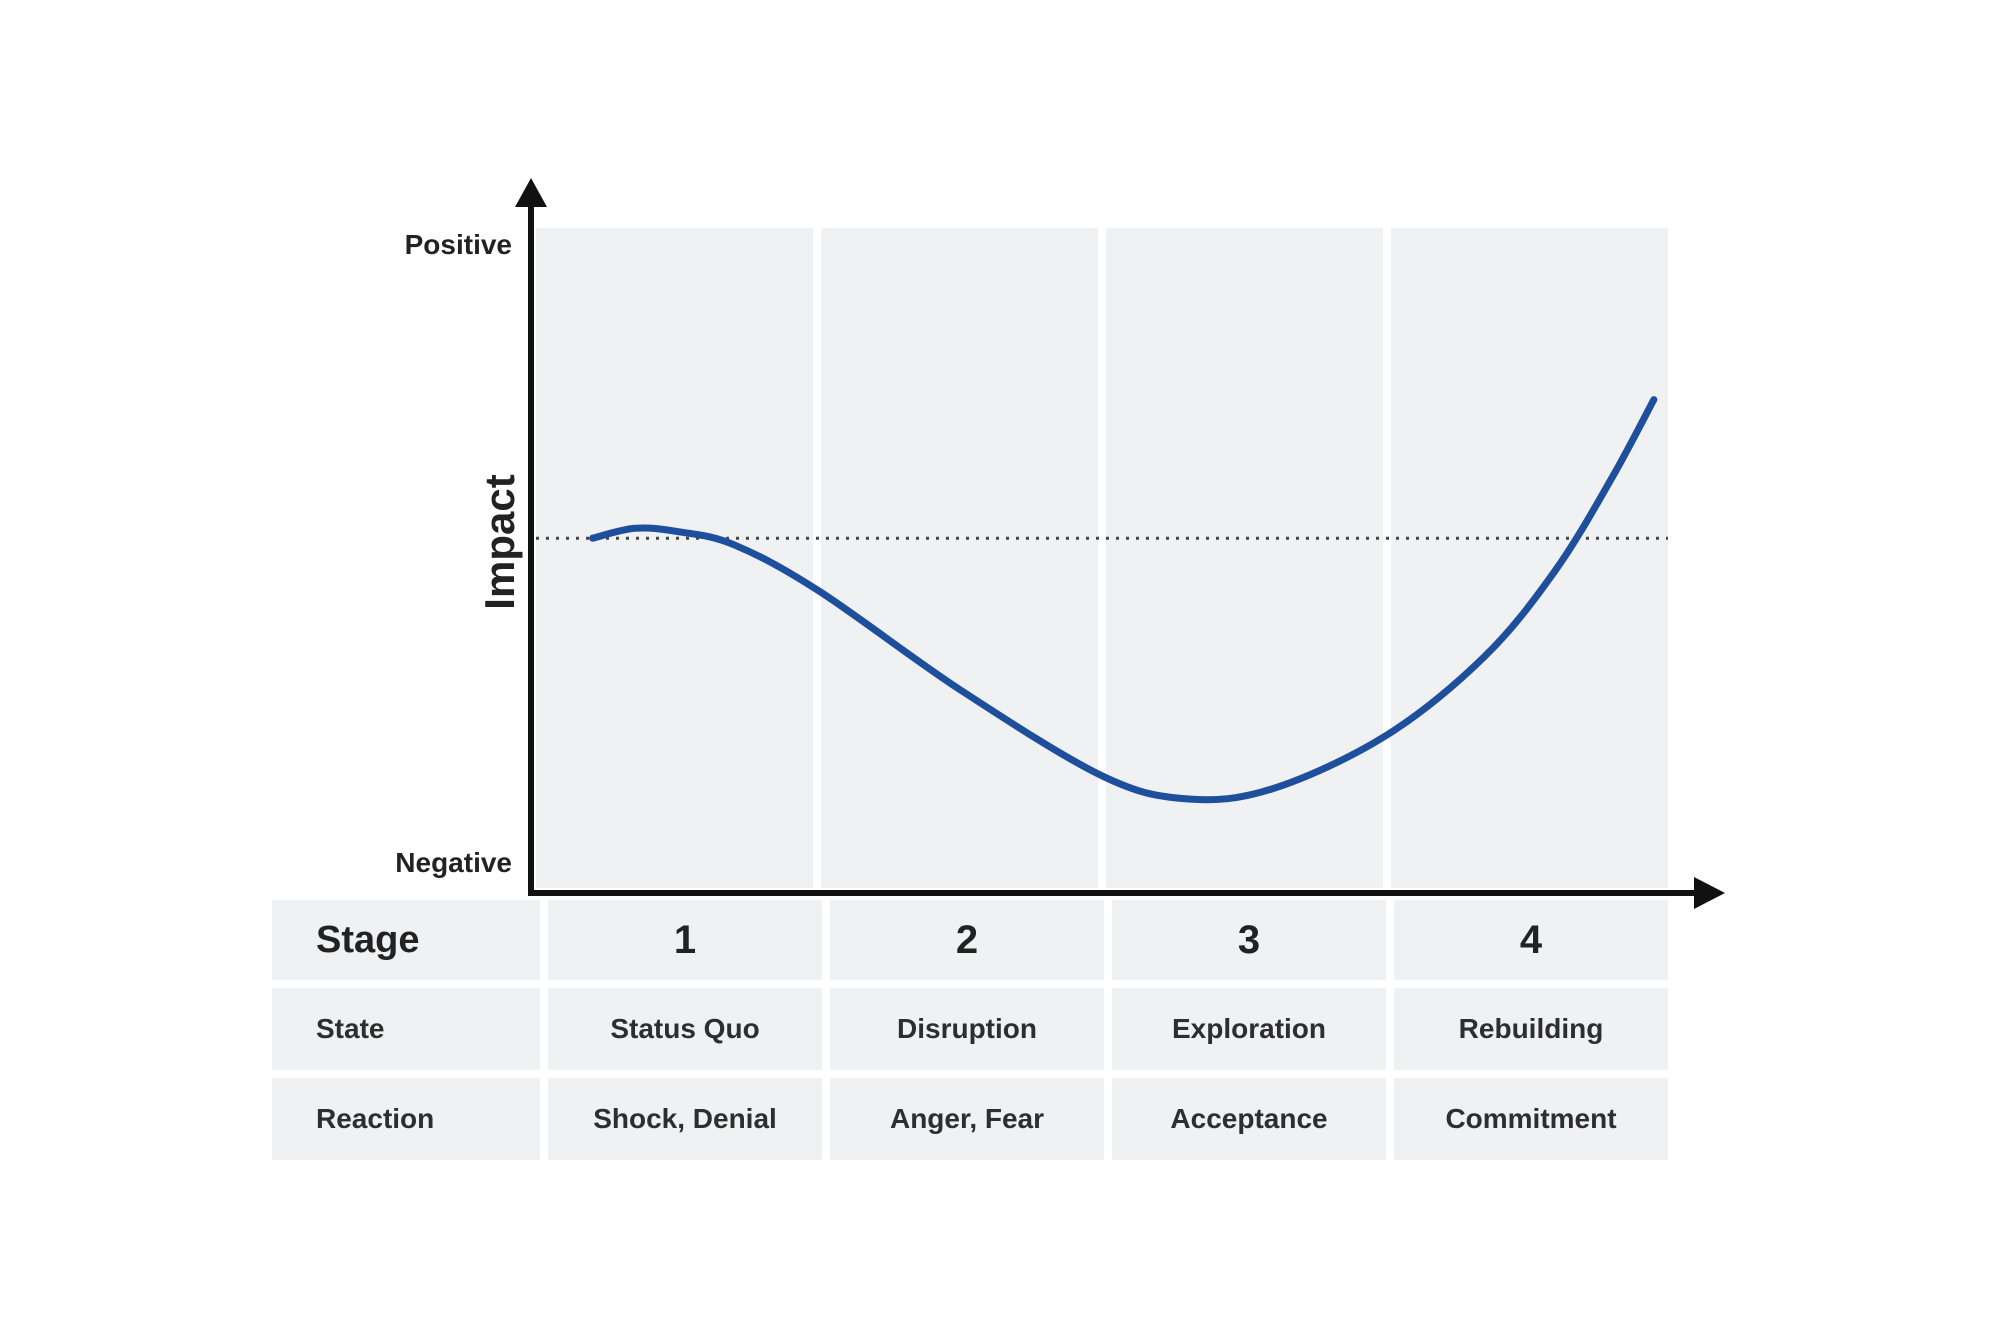  What do you see at coordinates (1531, 1119) in the screenshot?
I see `reaction-cell: Commitment` at bounding box center [1531, 1119].